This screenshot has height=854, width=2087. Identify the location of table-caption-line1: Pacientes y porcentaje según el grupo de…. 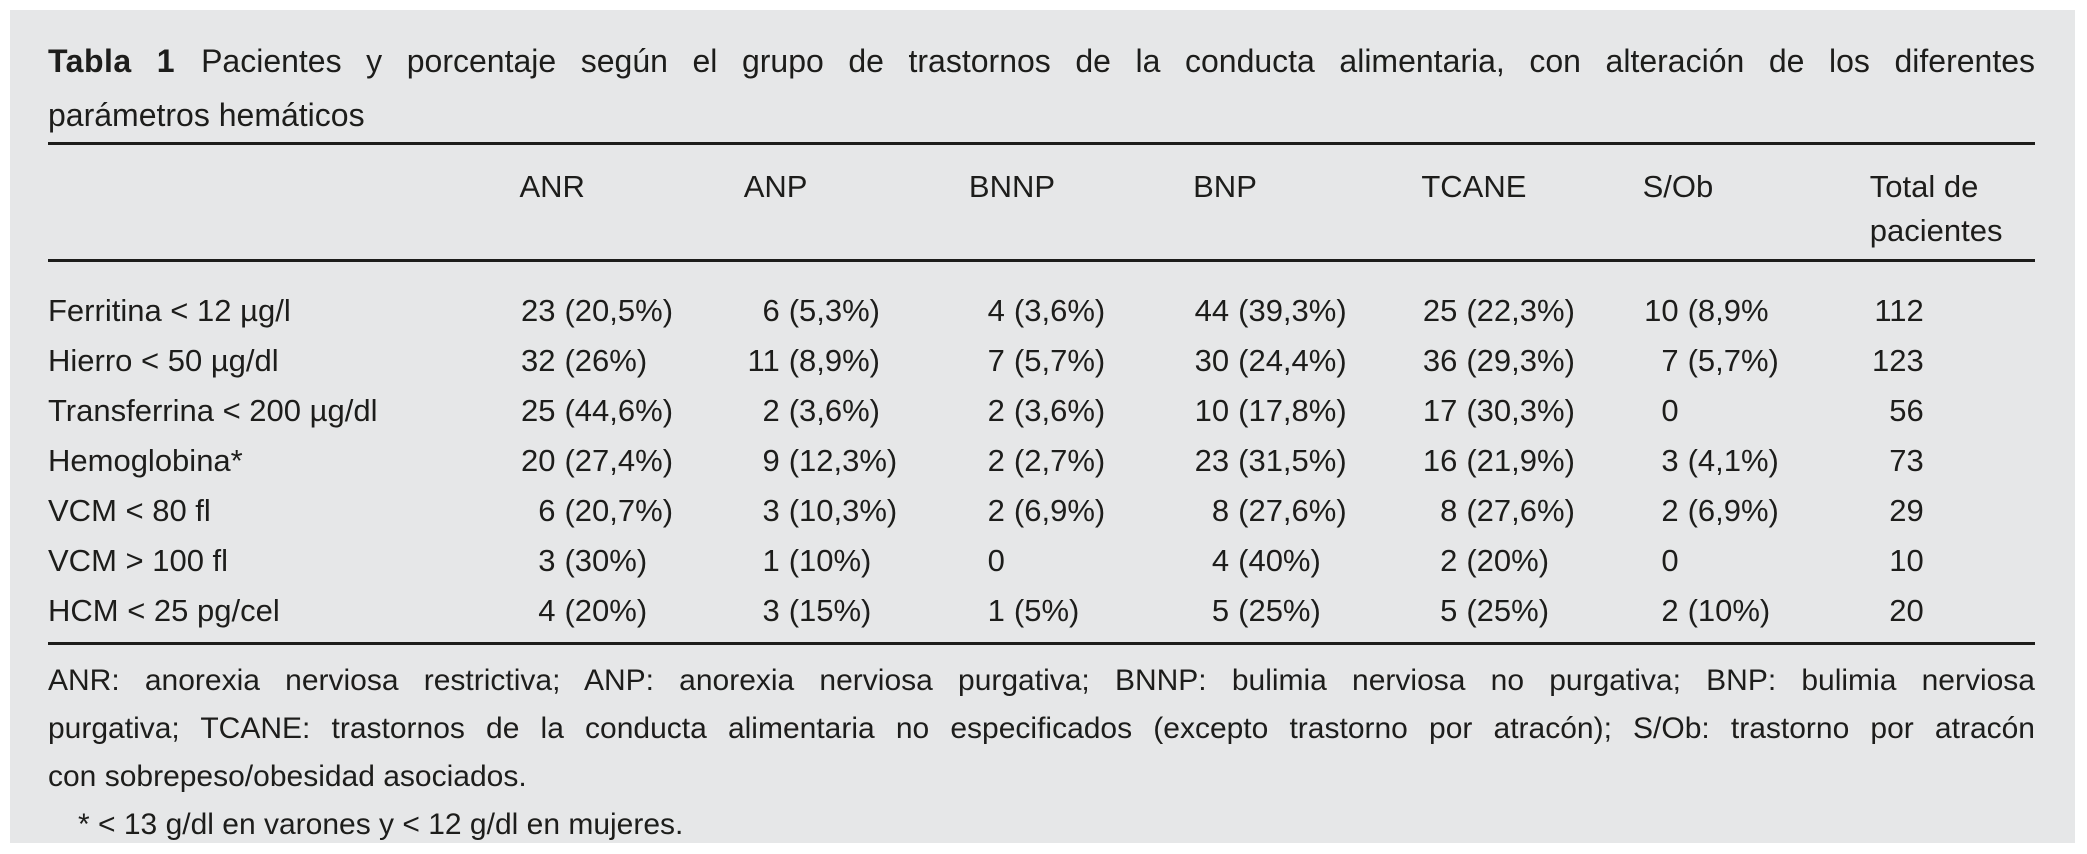
(1118, 61).